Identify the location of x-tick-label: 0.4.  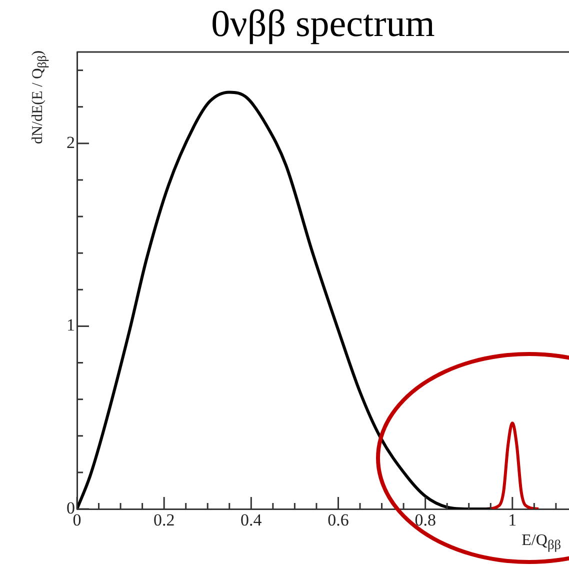
(251, 520).